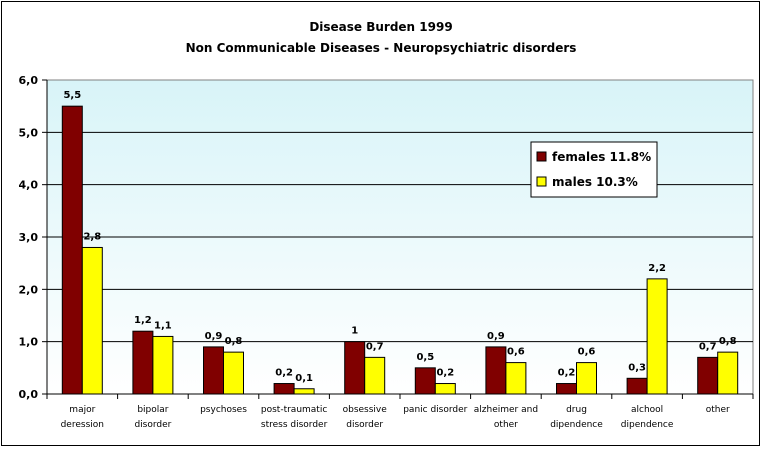  Describe the element at coordinates (29, 80) in the screenshot. I see `y-tick-label: 6,0` at that location.